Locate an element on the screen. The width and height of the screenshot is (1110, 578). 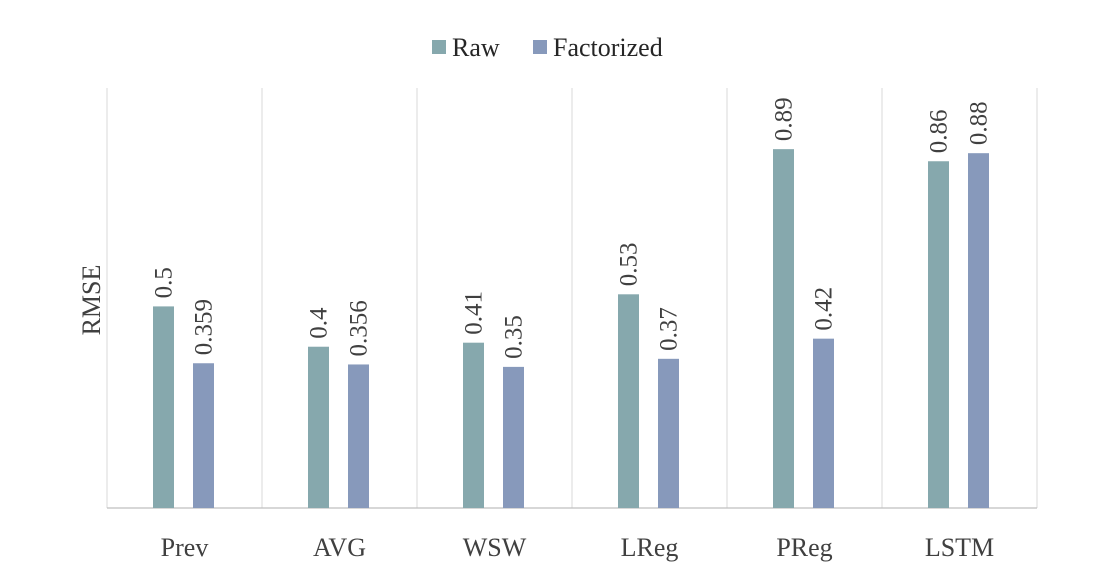
bar-raw-wsw is located at coordinates (473, 425).